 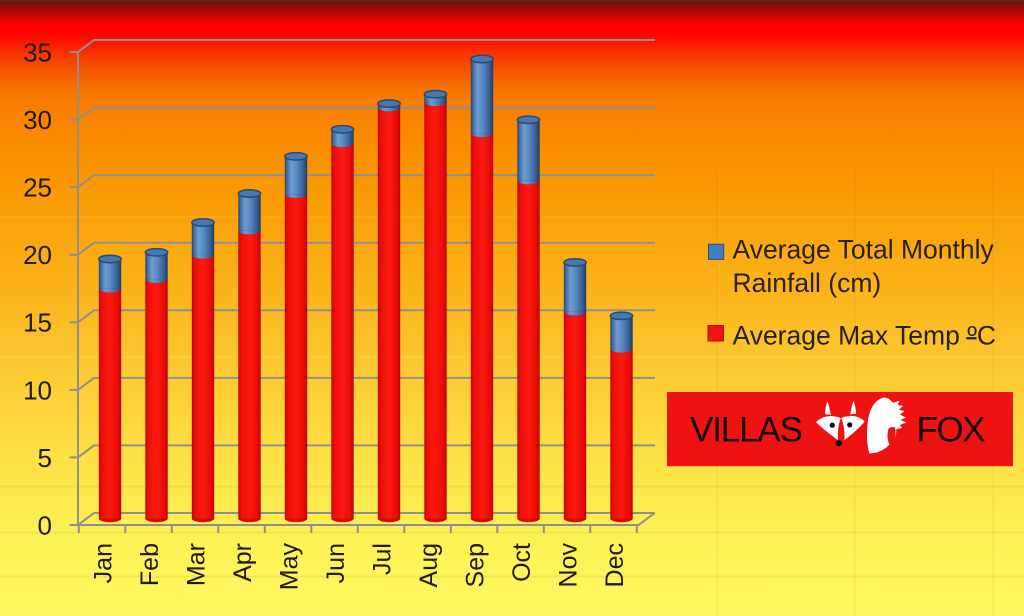 What do you see at coordinates (568, 565) in the screenshot?
I see `svg-text: Nov` at bounding box center [568, 565].